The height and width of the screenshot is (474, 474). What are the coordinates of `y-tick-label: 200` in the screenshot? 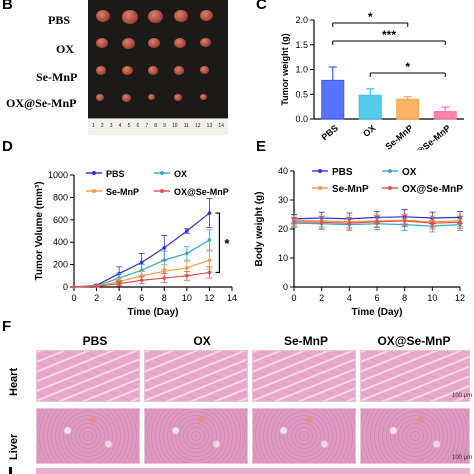 It's located at (60, 265).